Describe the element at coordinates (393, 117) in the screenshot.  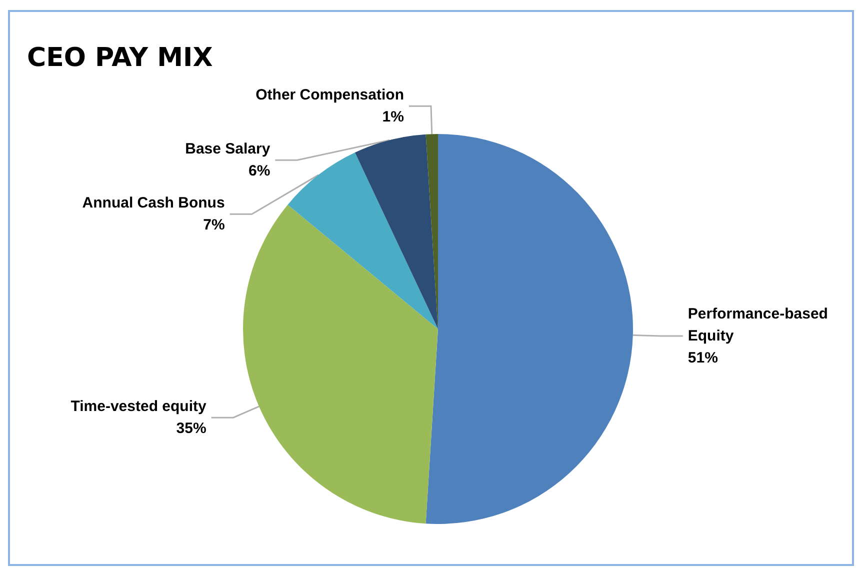
I see `data-label: 1%` at that location.